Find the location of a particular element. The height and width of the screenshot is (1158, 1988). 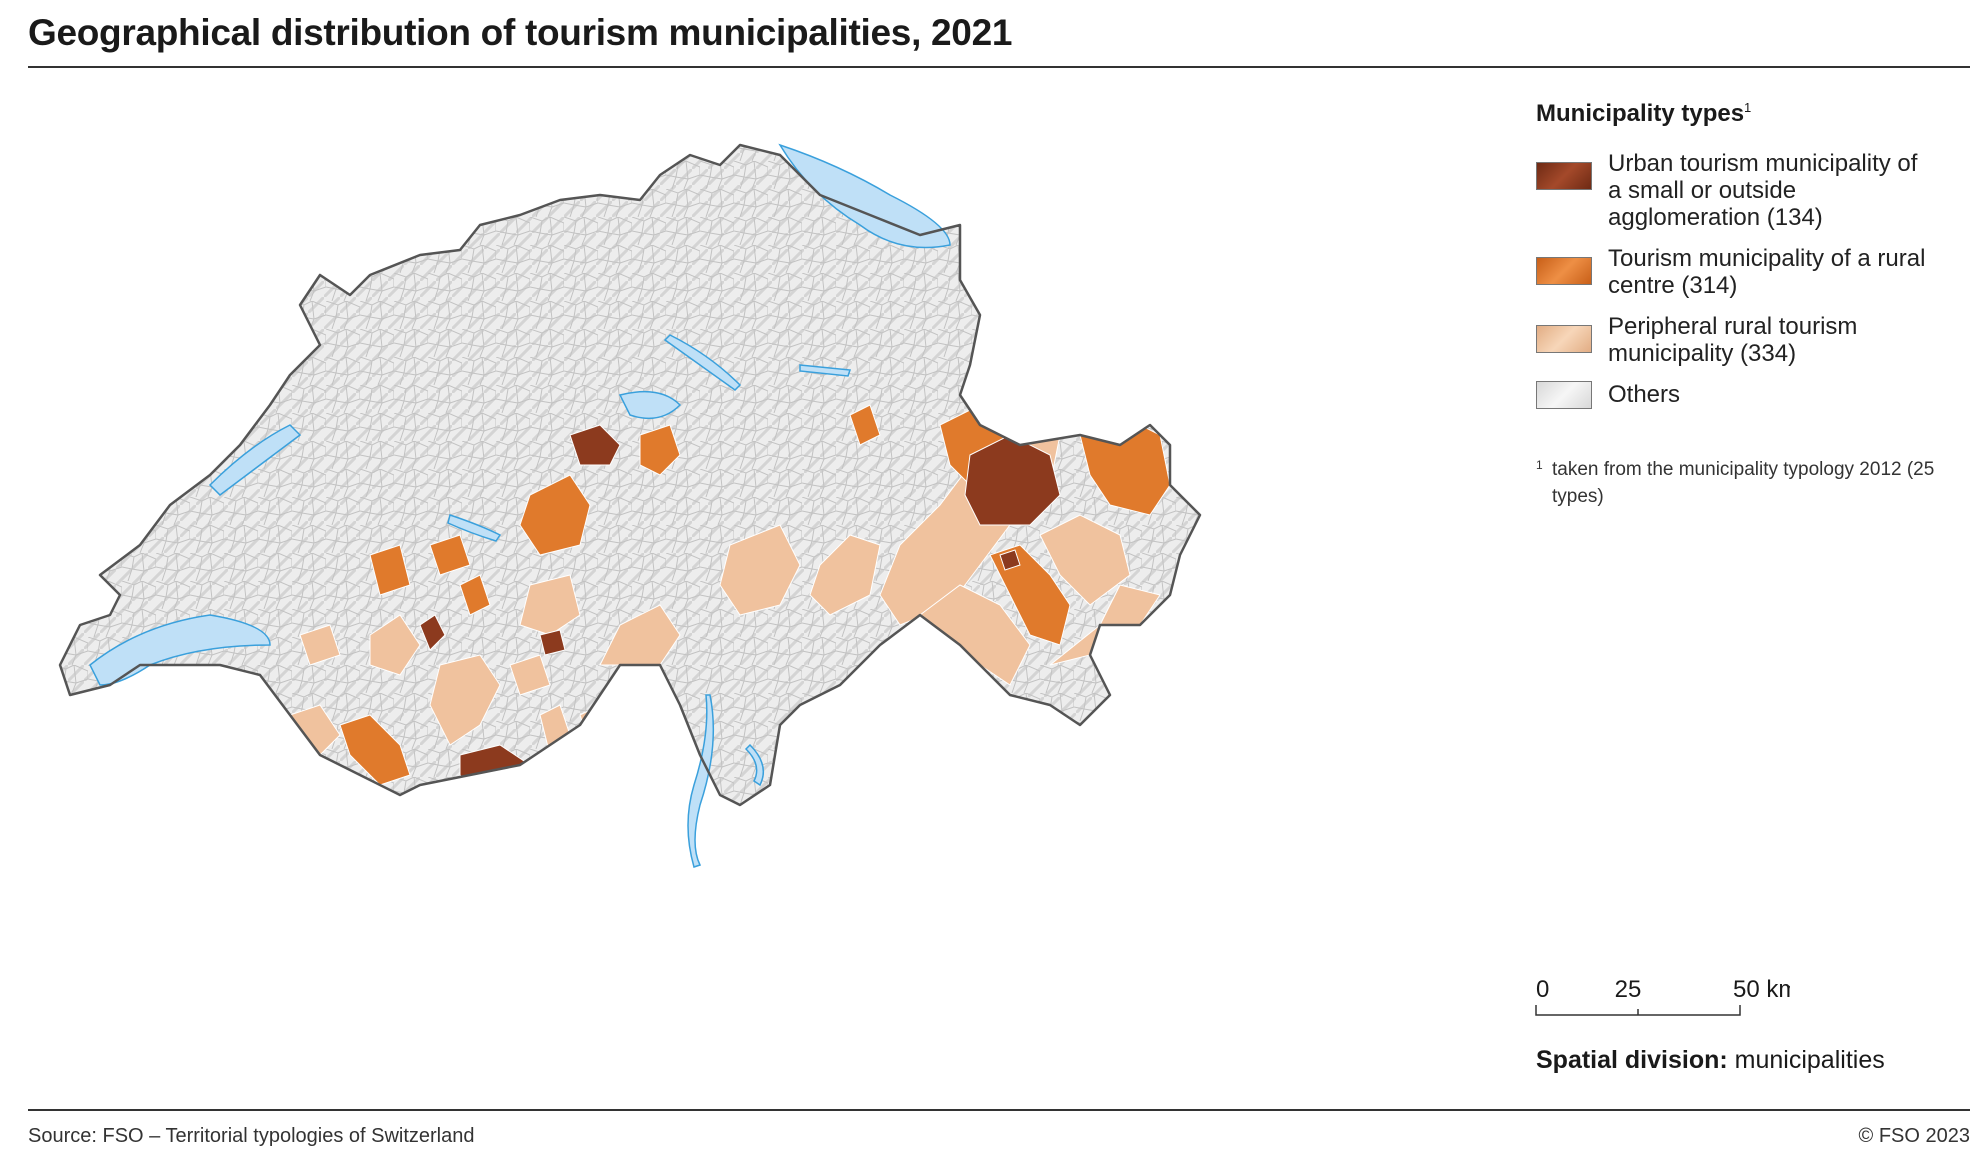

lake-maggiore is located at coordinates (701, 781).